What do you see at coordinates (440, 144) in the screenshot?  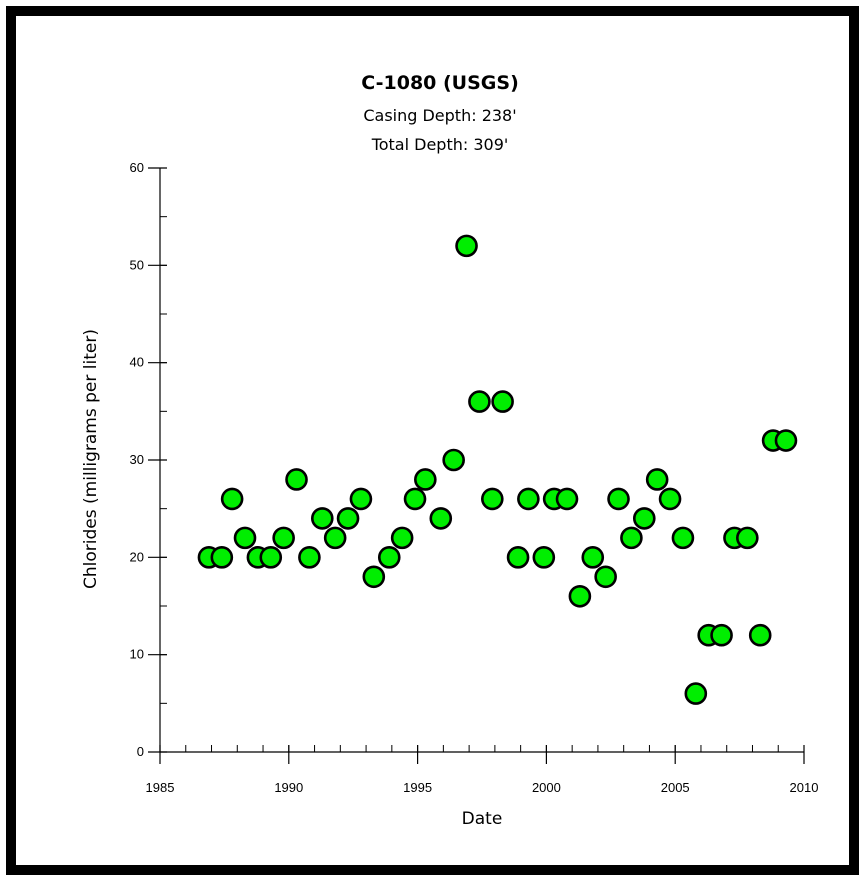 I see `chart-subtitle-total-depth: Total Depth: 309'` at bounding box center [440, 144].